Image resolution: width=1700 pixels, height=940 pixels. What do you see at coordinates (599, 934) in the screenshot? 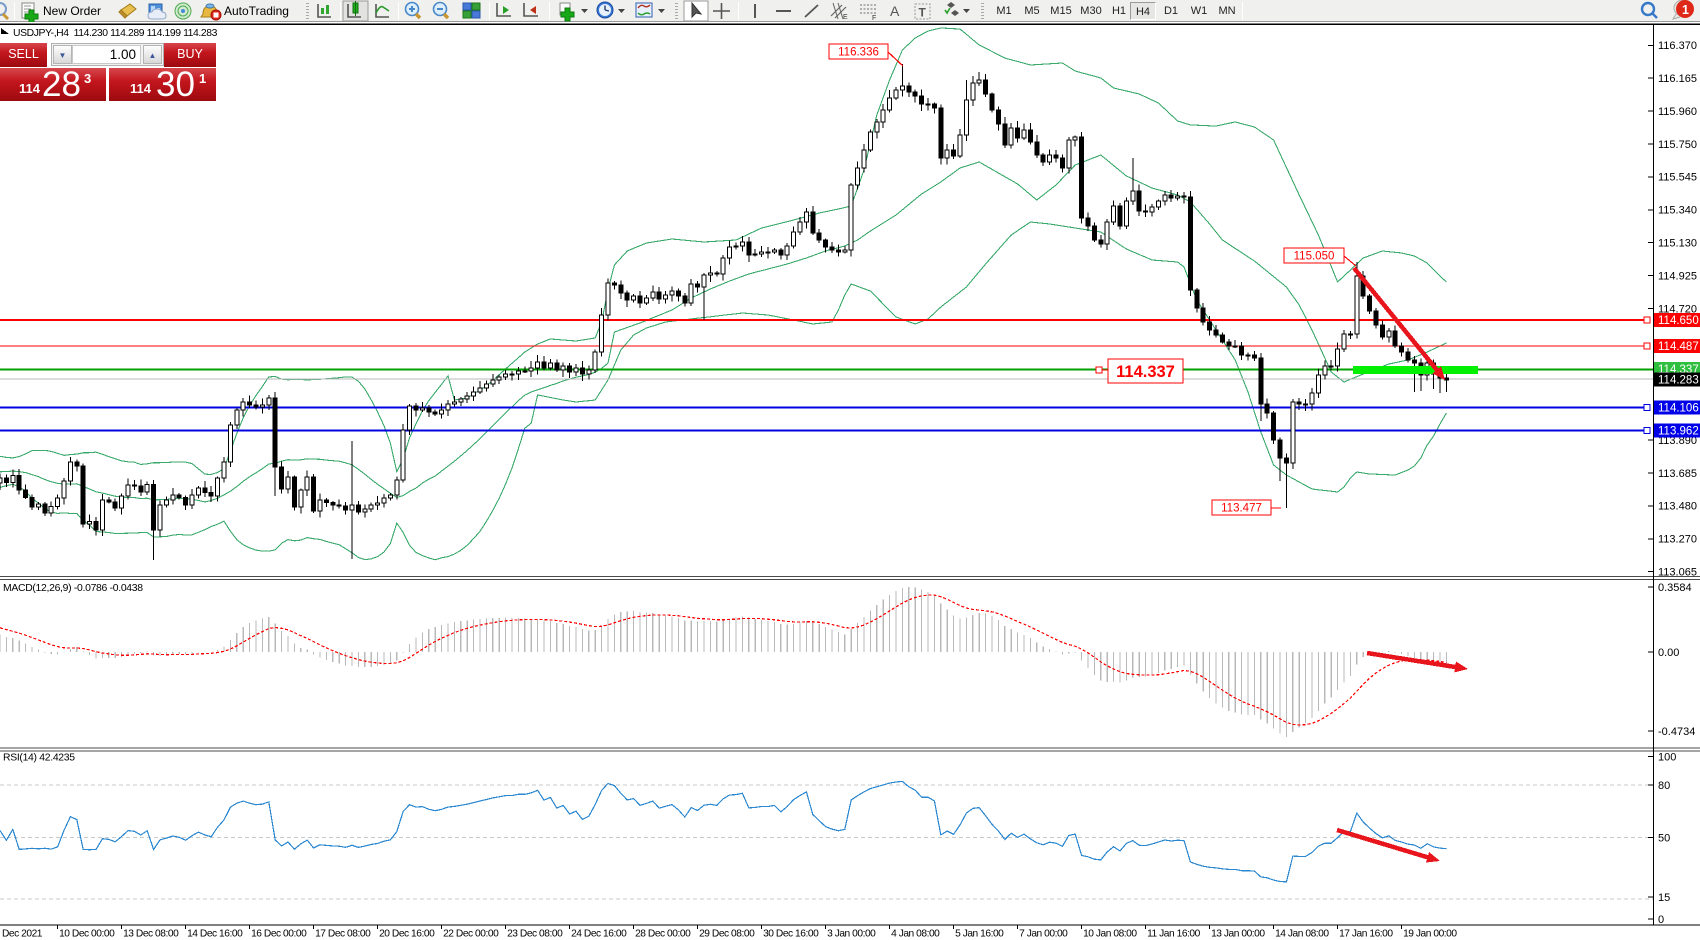
I see `svg-text: 24 Dec 16:00` at bounding box center [599, 934].